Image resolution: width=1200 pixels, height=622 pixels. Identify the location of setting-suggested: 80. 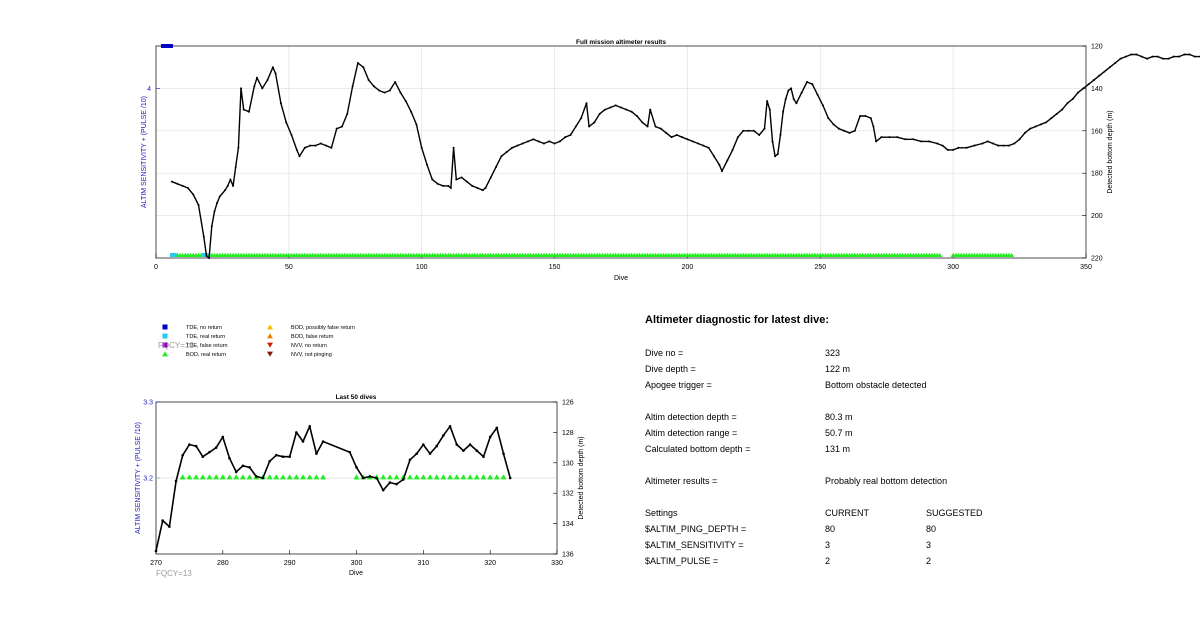
(931, 529).